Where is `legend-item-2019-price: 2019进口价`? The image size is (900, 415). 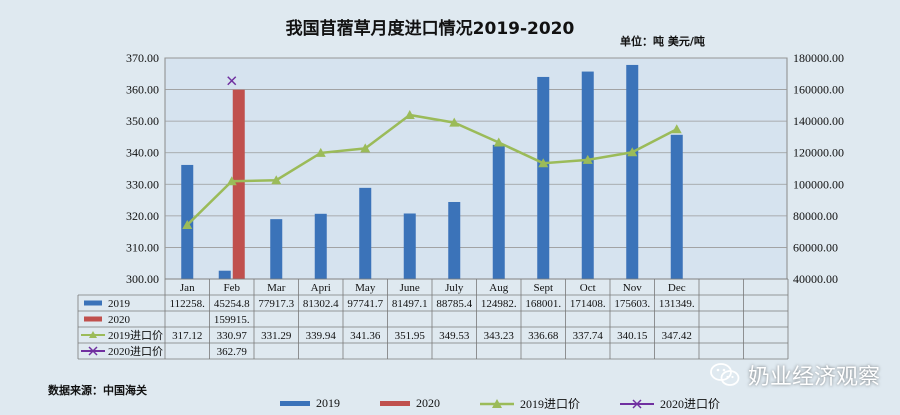
legend-item-2019-price: 2019进口价 is located at coordinates (530, 403).